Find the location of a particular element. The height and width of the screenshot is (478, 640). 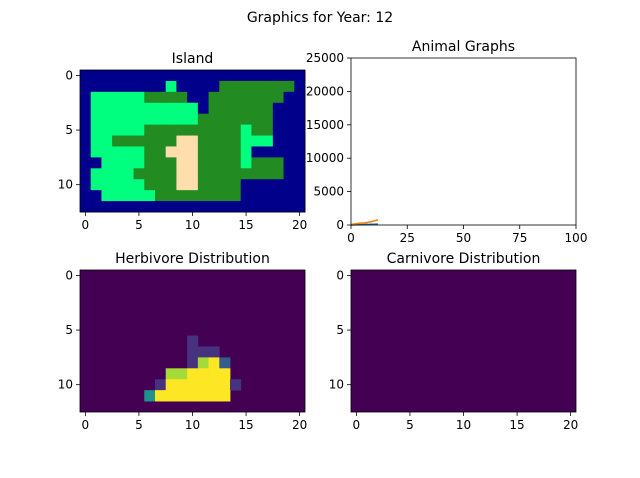

island-ytick-label: 0 is located at coordinates (69, 75).